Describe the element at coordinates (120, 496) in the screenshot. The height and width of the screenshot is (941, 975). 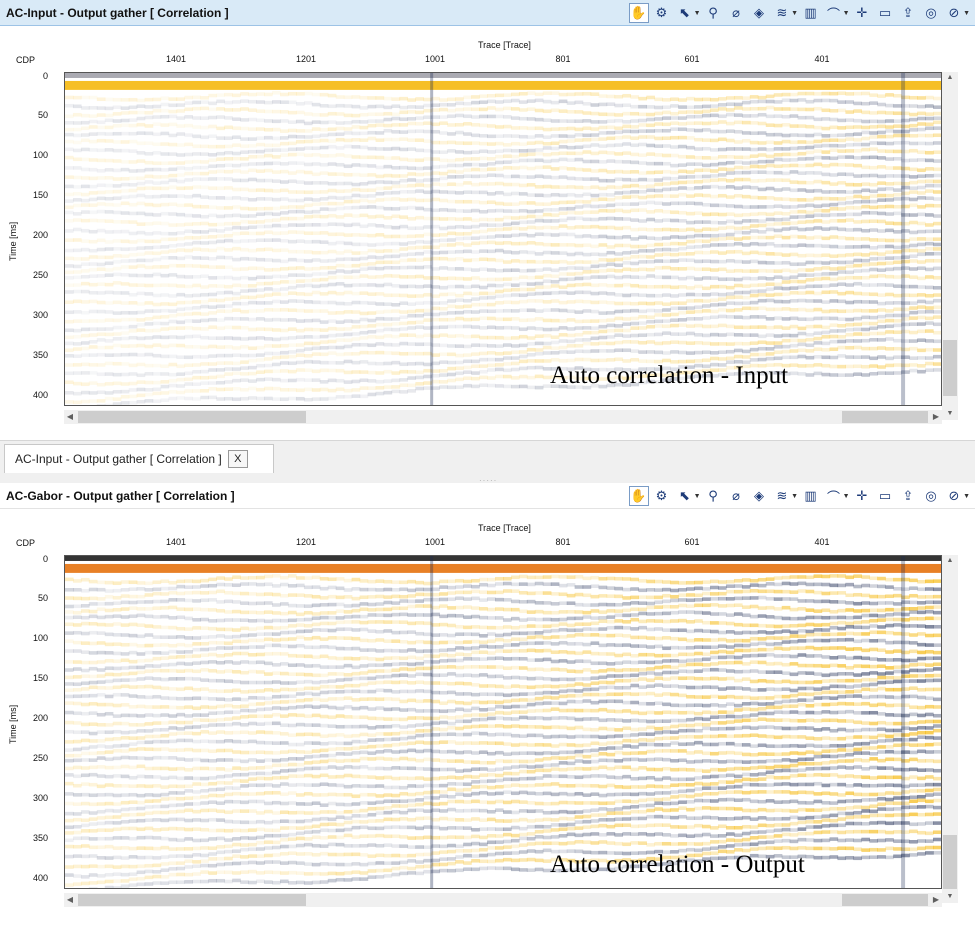
I see `bottom-panel-title: AC-Gabor - Output gather [ Correlation ]` at that location.